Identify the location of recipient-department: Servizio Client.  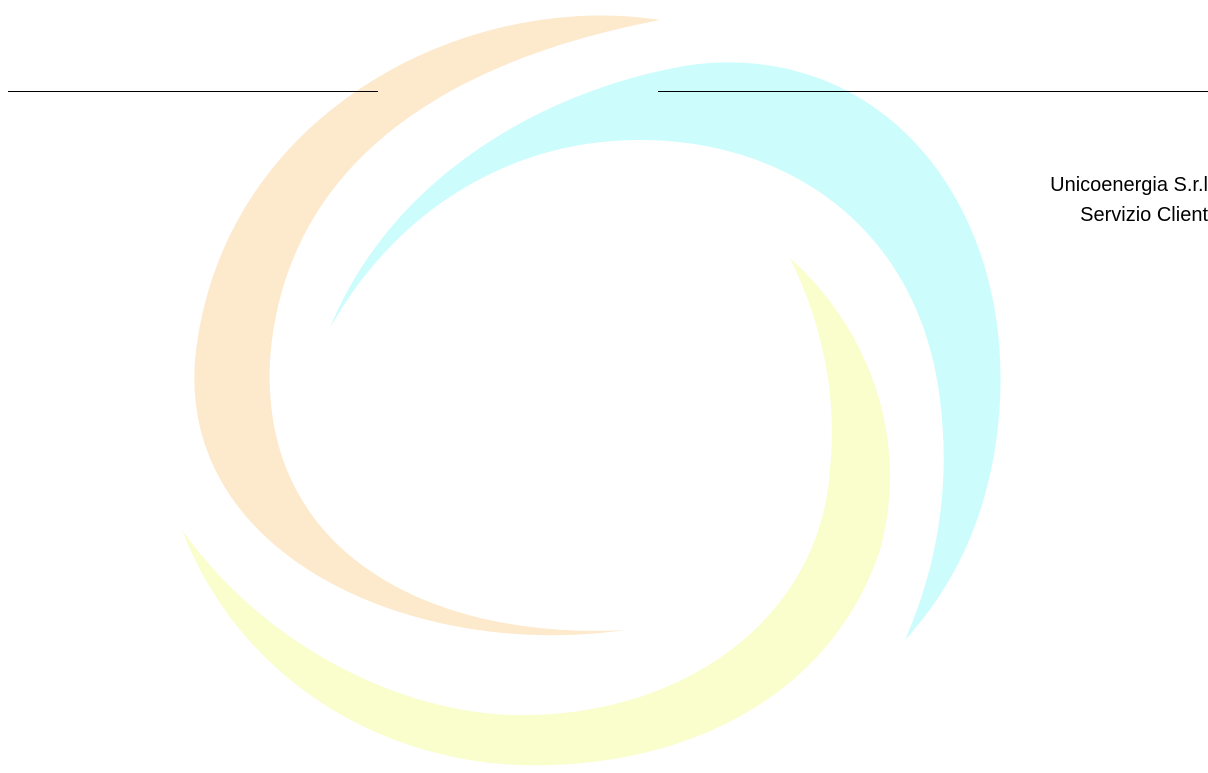
(1144, 215).